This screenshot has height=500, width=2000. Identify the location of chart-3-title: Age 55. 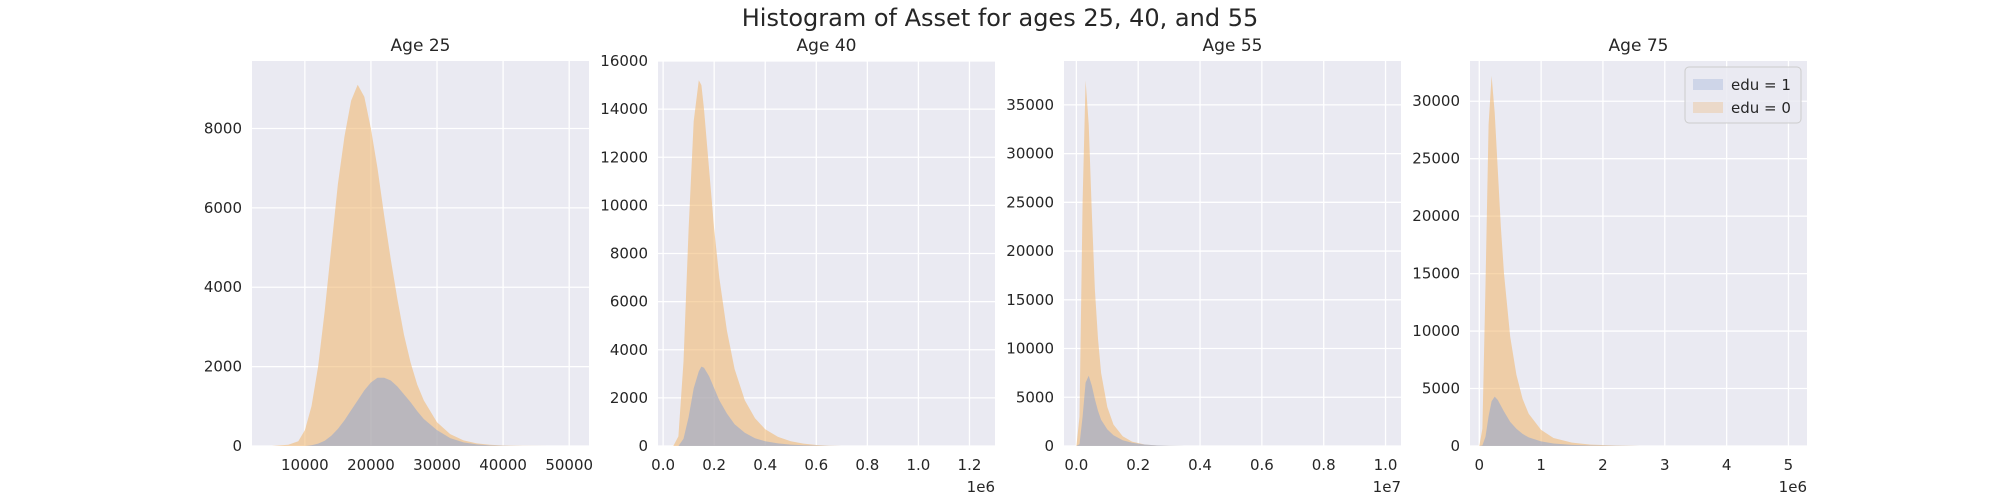
(1233, 46).